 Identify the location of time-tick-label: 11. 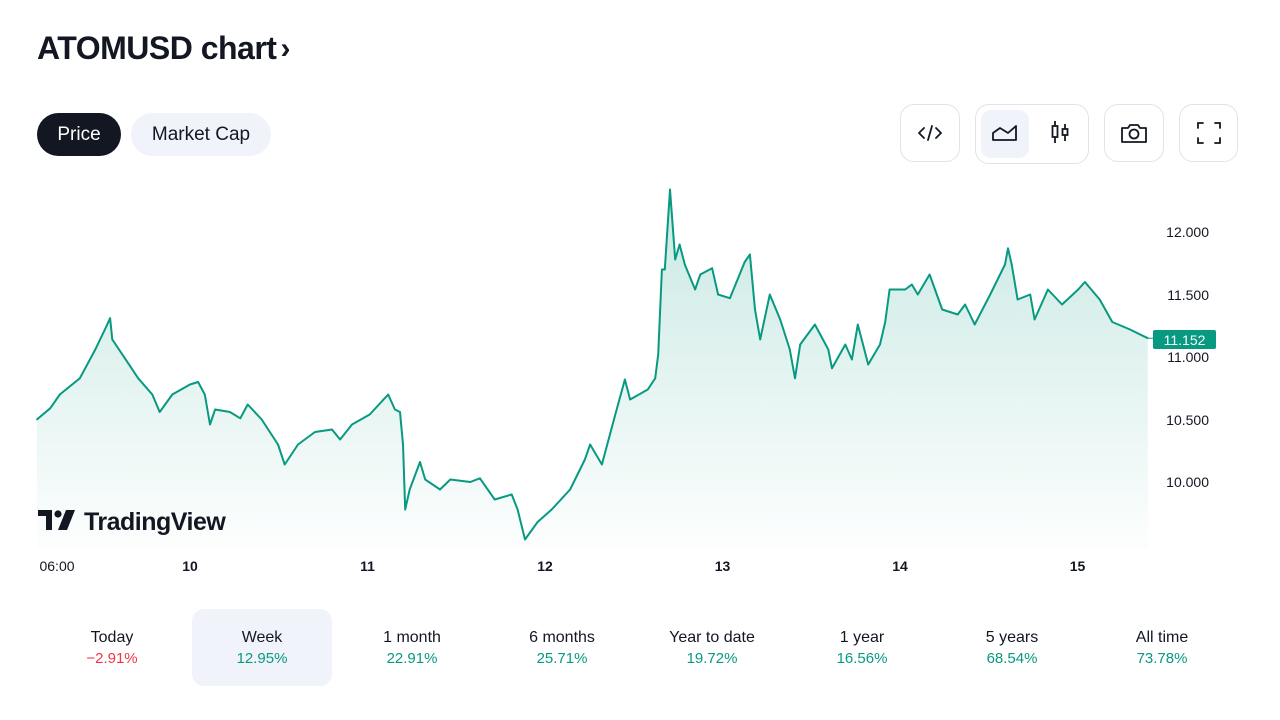
(367, 566).